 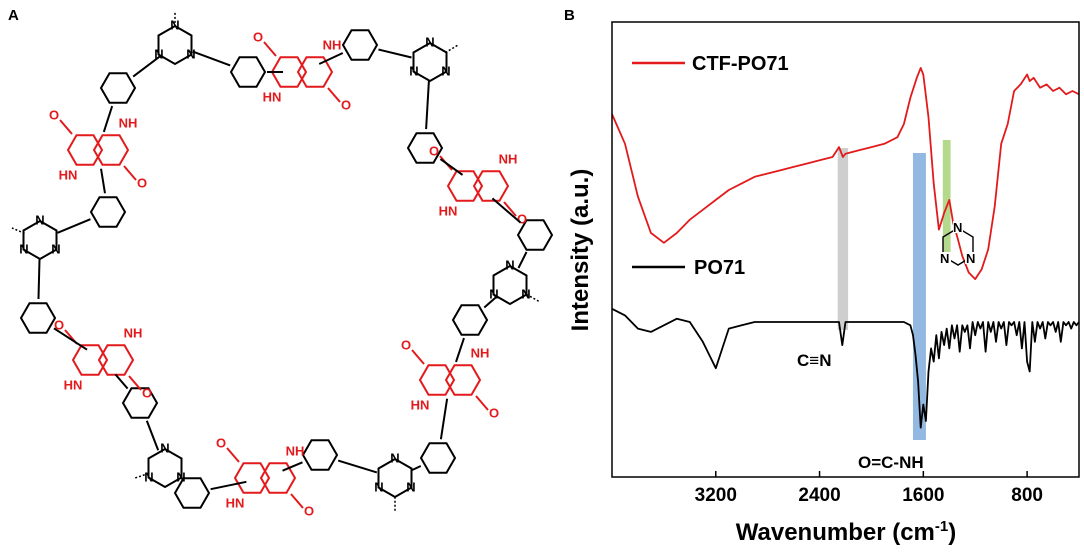 What do you see at coordinates (164, 447) in the screenshot?
I see `triazine-n-top-4: N` at bounding box center [164, 447].